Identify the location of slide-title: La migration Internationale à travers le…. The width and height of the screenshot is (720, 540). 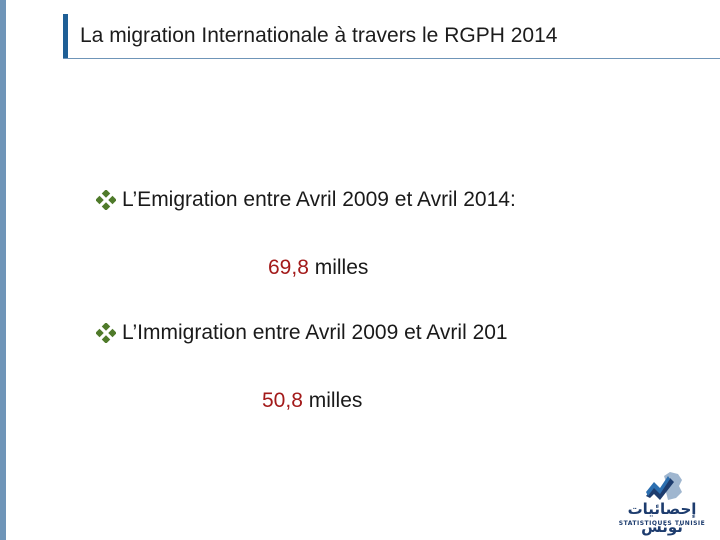
(319, 35).